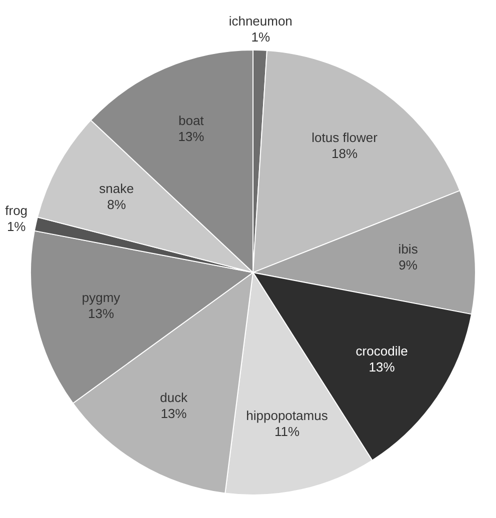  I want to click on slice-label: hippopotamus, so click(287, 416).